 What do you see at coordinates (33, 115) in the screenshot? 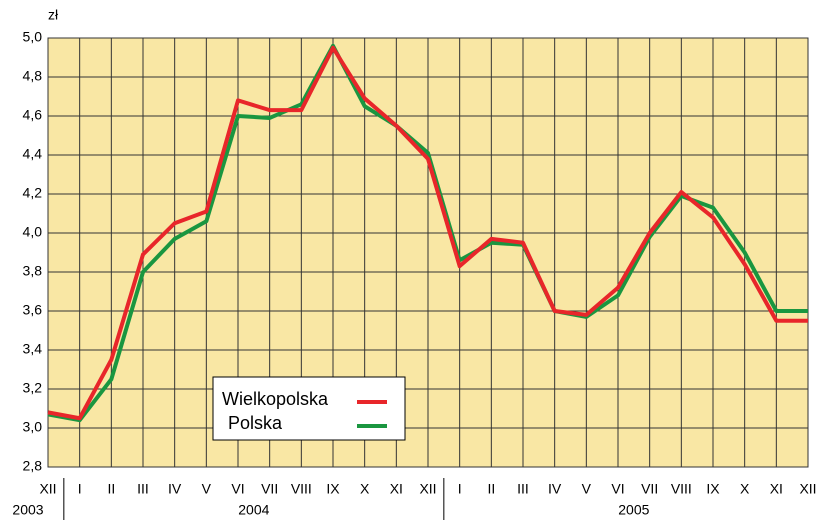
I see `y-tick-label: 4,6` at bounding box center [33, 115].